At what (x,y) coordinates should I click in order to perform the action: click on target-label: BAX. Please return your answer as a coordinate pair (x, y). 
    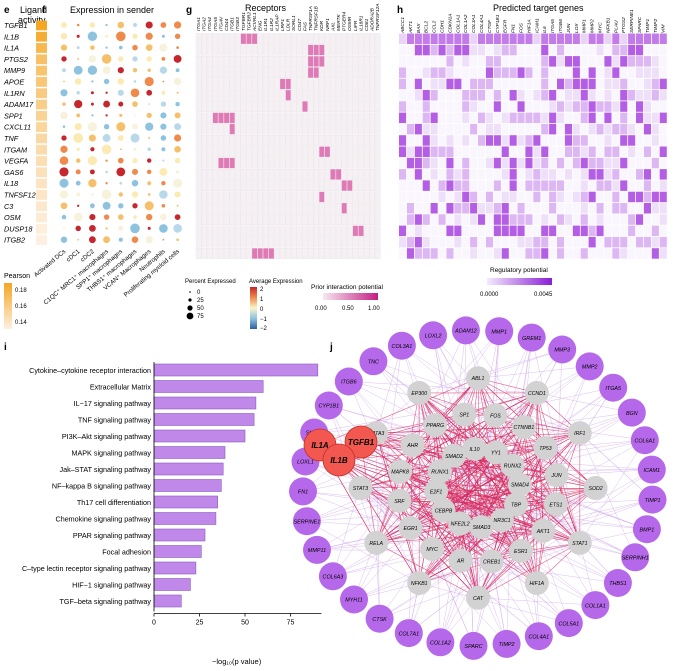
    Looking at the image, I should click on (419, 28).